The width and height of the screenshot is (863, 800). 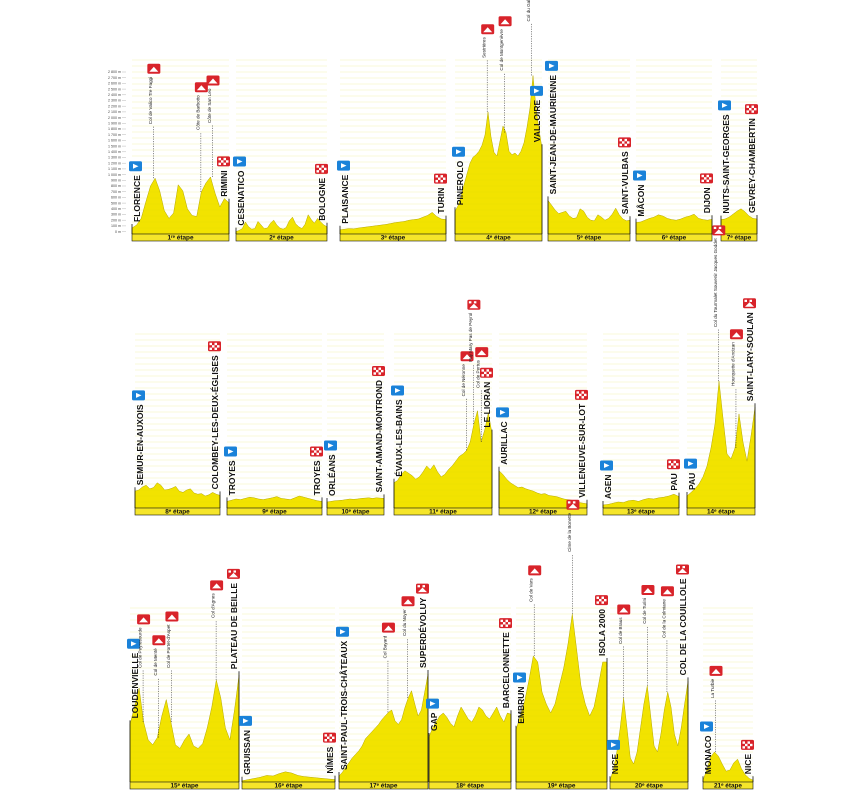 What do you see at coordinates (644, 611) in the screenshot?
I see `climb-label: Col de Turini` at bounding box center [644, 611].